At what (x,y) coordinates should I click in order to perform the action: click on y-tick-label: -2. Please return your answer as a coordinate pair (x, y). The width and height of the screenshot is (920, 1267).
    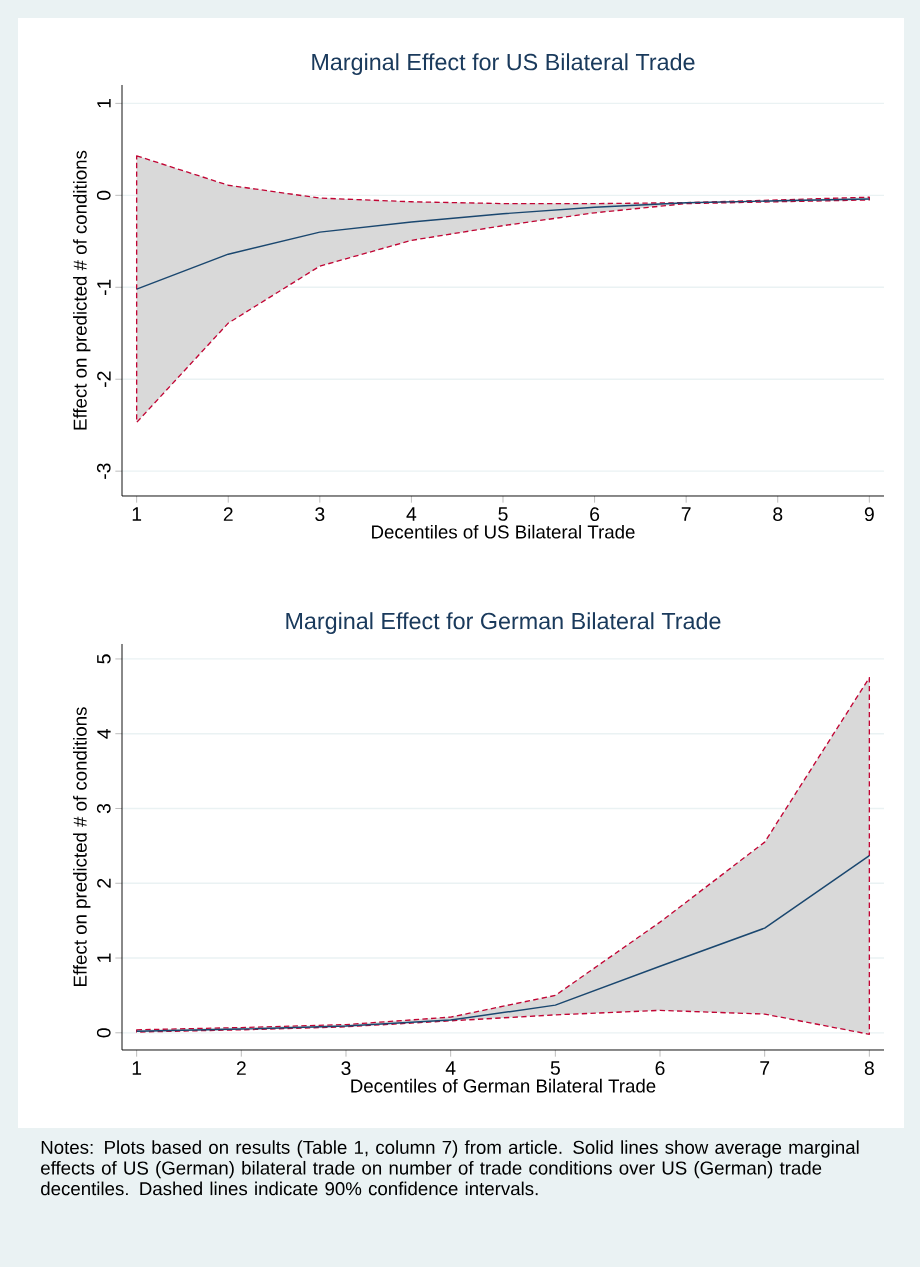
    Looking at the image, I should click on (104, 379).